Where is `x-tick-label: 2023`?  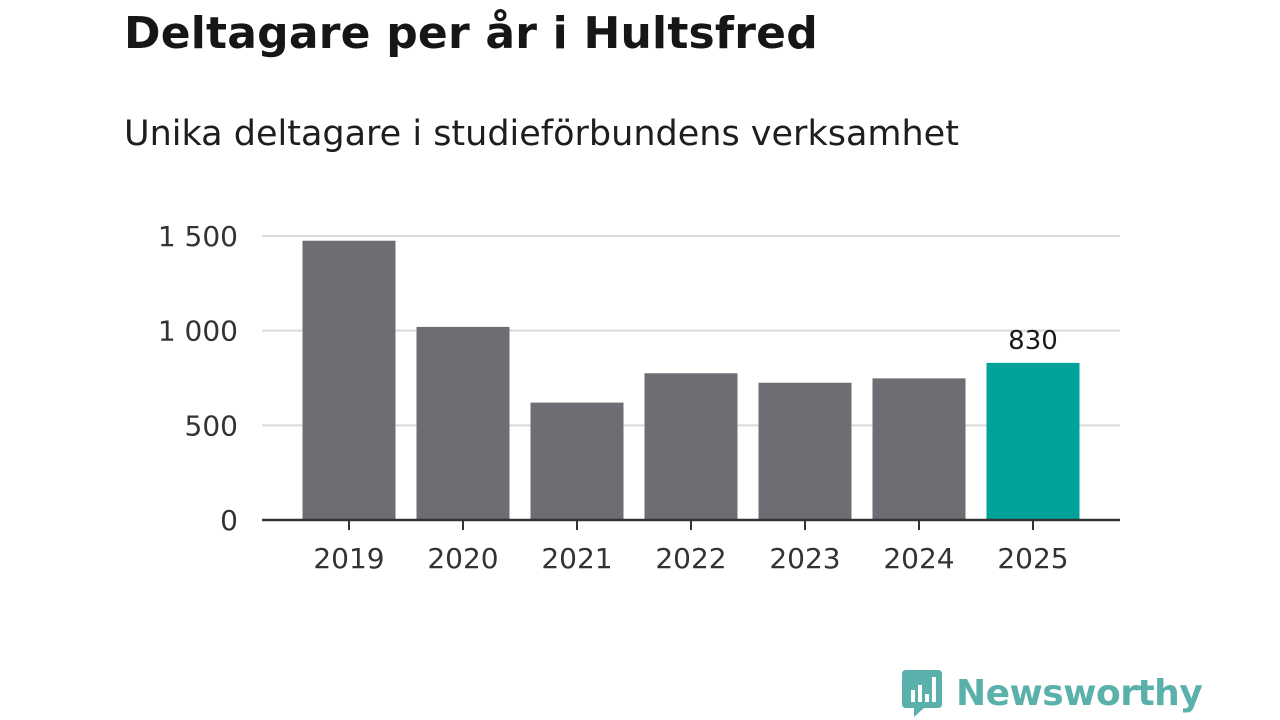
x-tick-label: 2023 is located at coordinates (804, 558).